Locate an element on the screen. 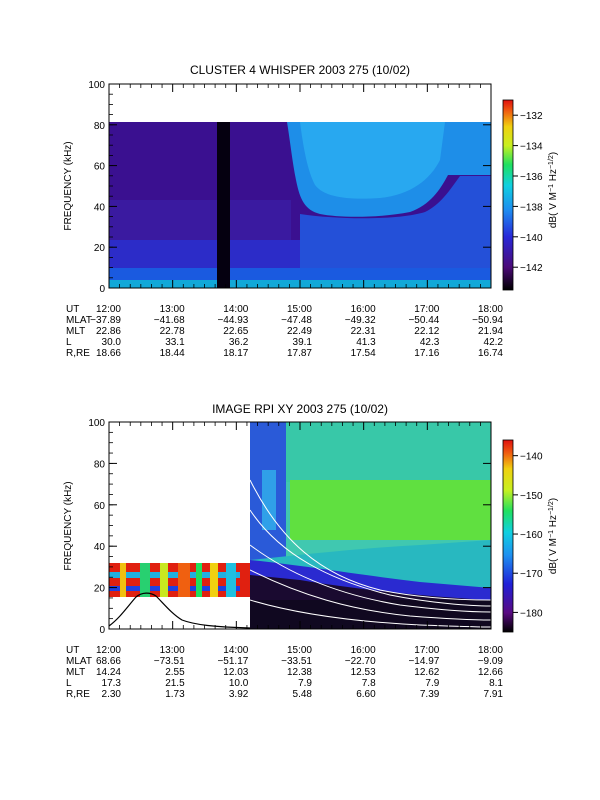  ephemeris-value: 7.91 is located at coordinates (494, 694).